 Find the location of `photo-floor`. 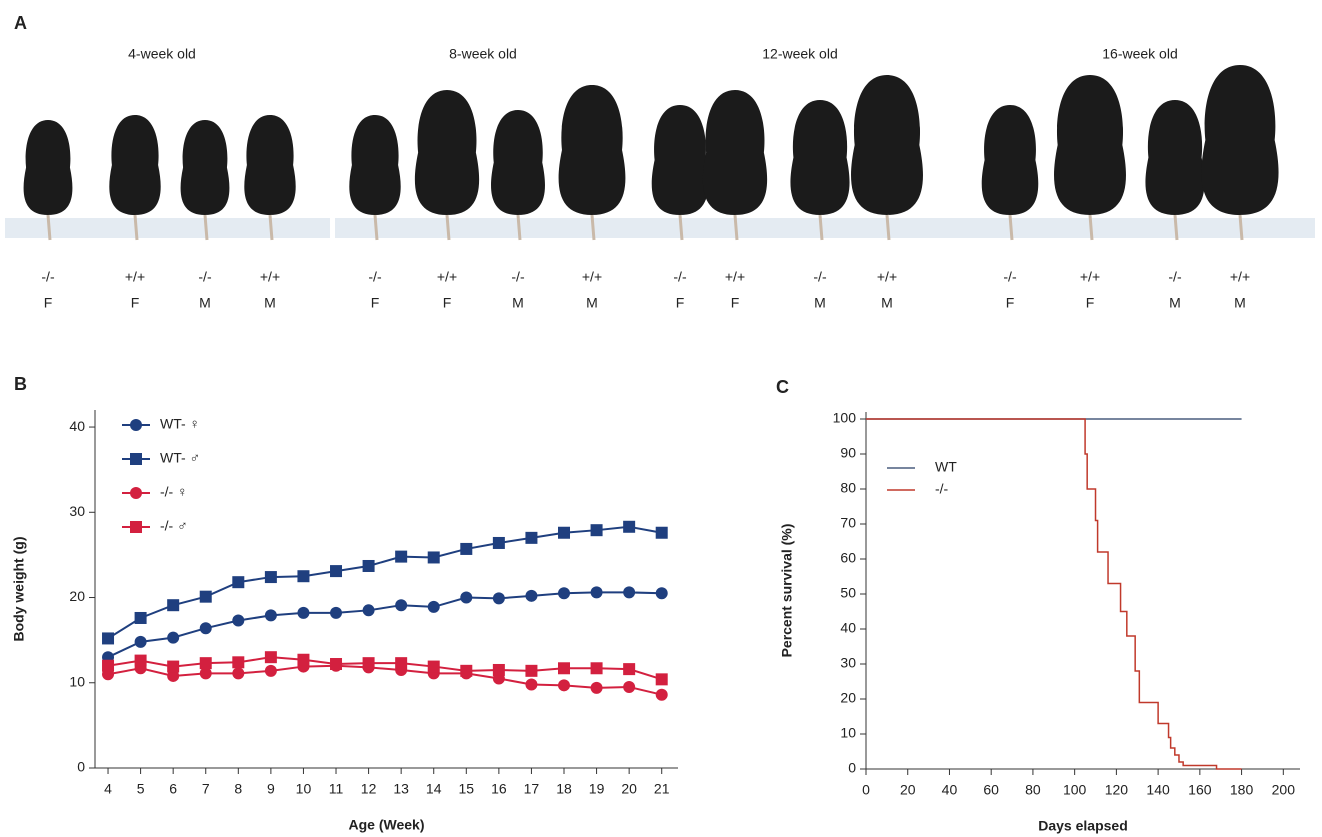

photo-floor is located at coordinates (167, 228).